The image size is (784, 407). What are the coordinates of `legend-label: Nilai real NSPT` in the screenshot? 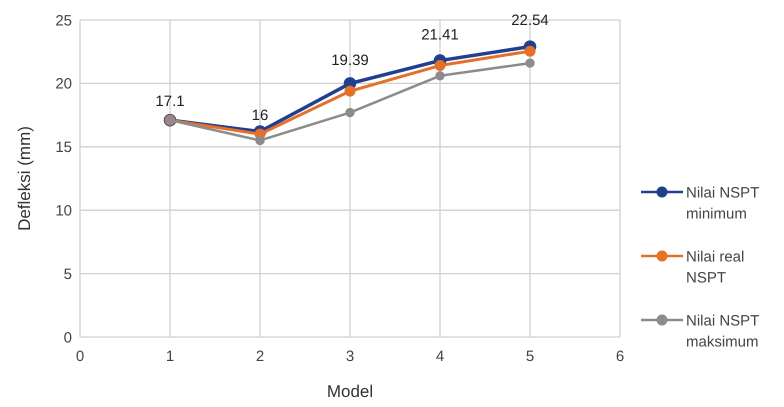 It's located at (715, 267).